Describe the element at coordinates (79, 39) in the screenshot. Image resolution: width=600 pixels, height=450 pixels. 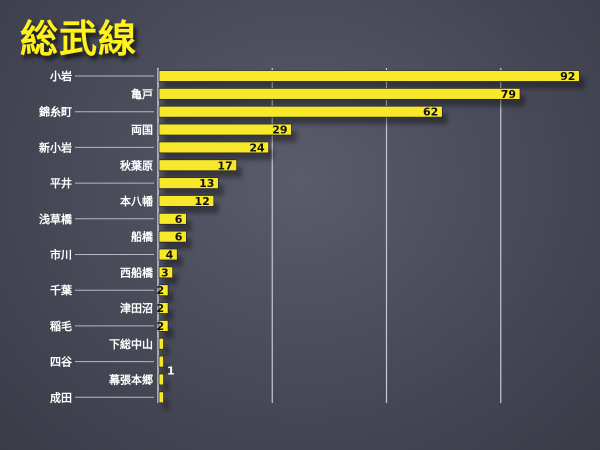
I see `chart-title: 総武線` at that location.